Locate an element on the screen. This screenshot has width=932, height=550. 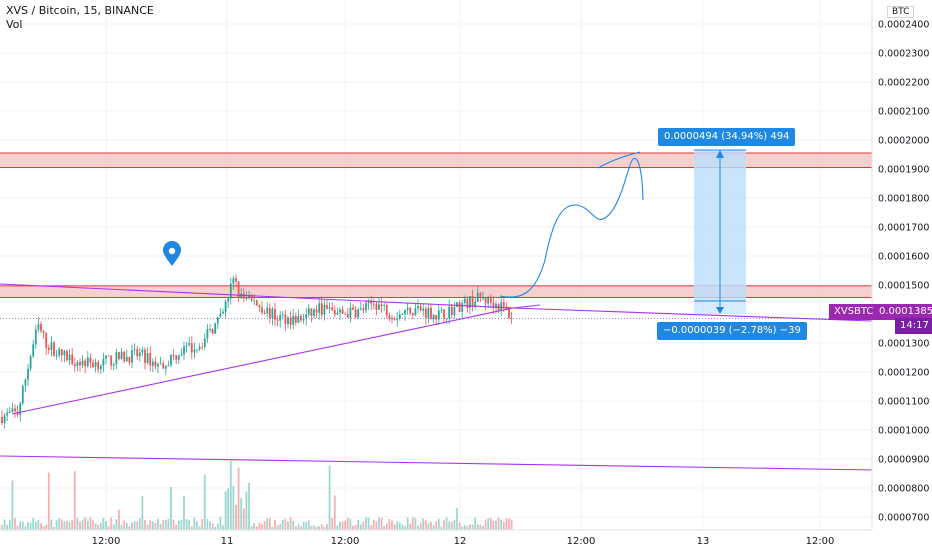
trendline is located at coordinates (257, 296).